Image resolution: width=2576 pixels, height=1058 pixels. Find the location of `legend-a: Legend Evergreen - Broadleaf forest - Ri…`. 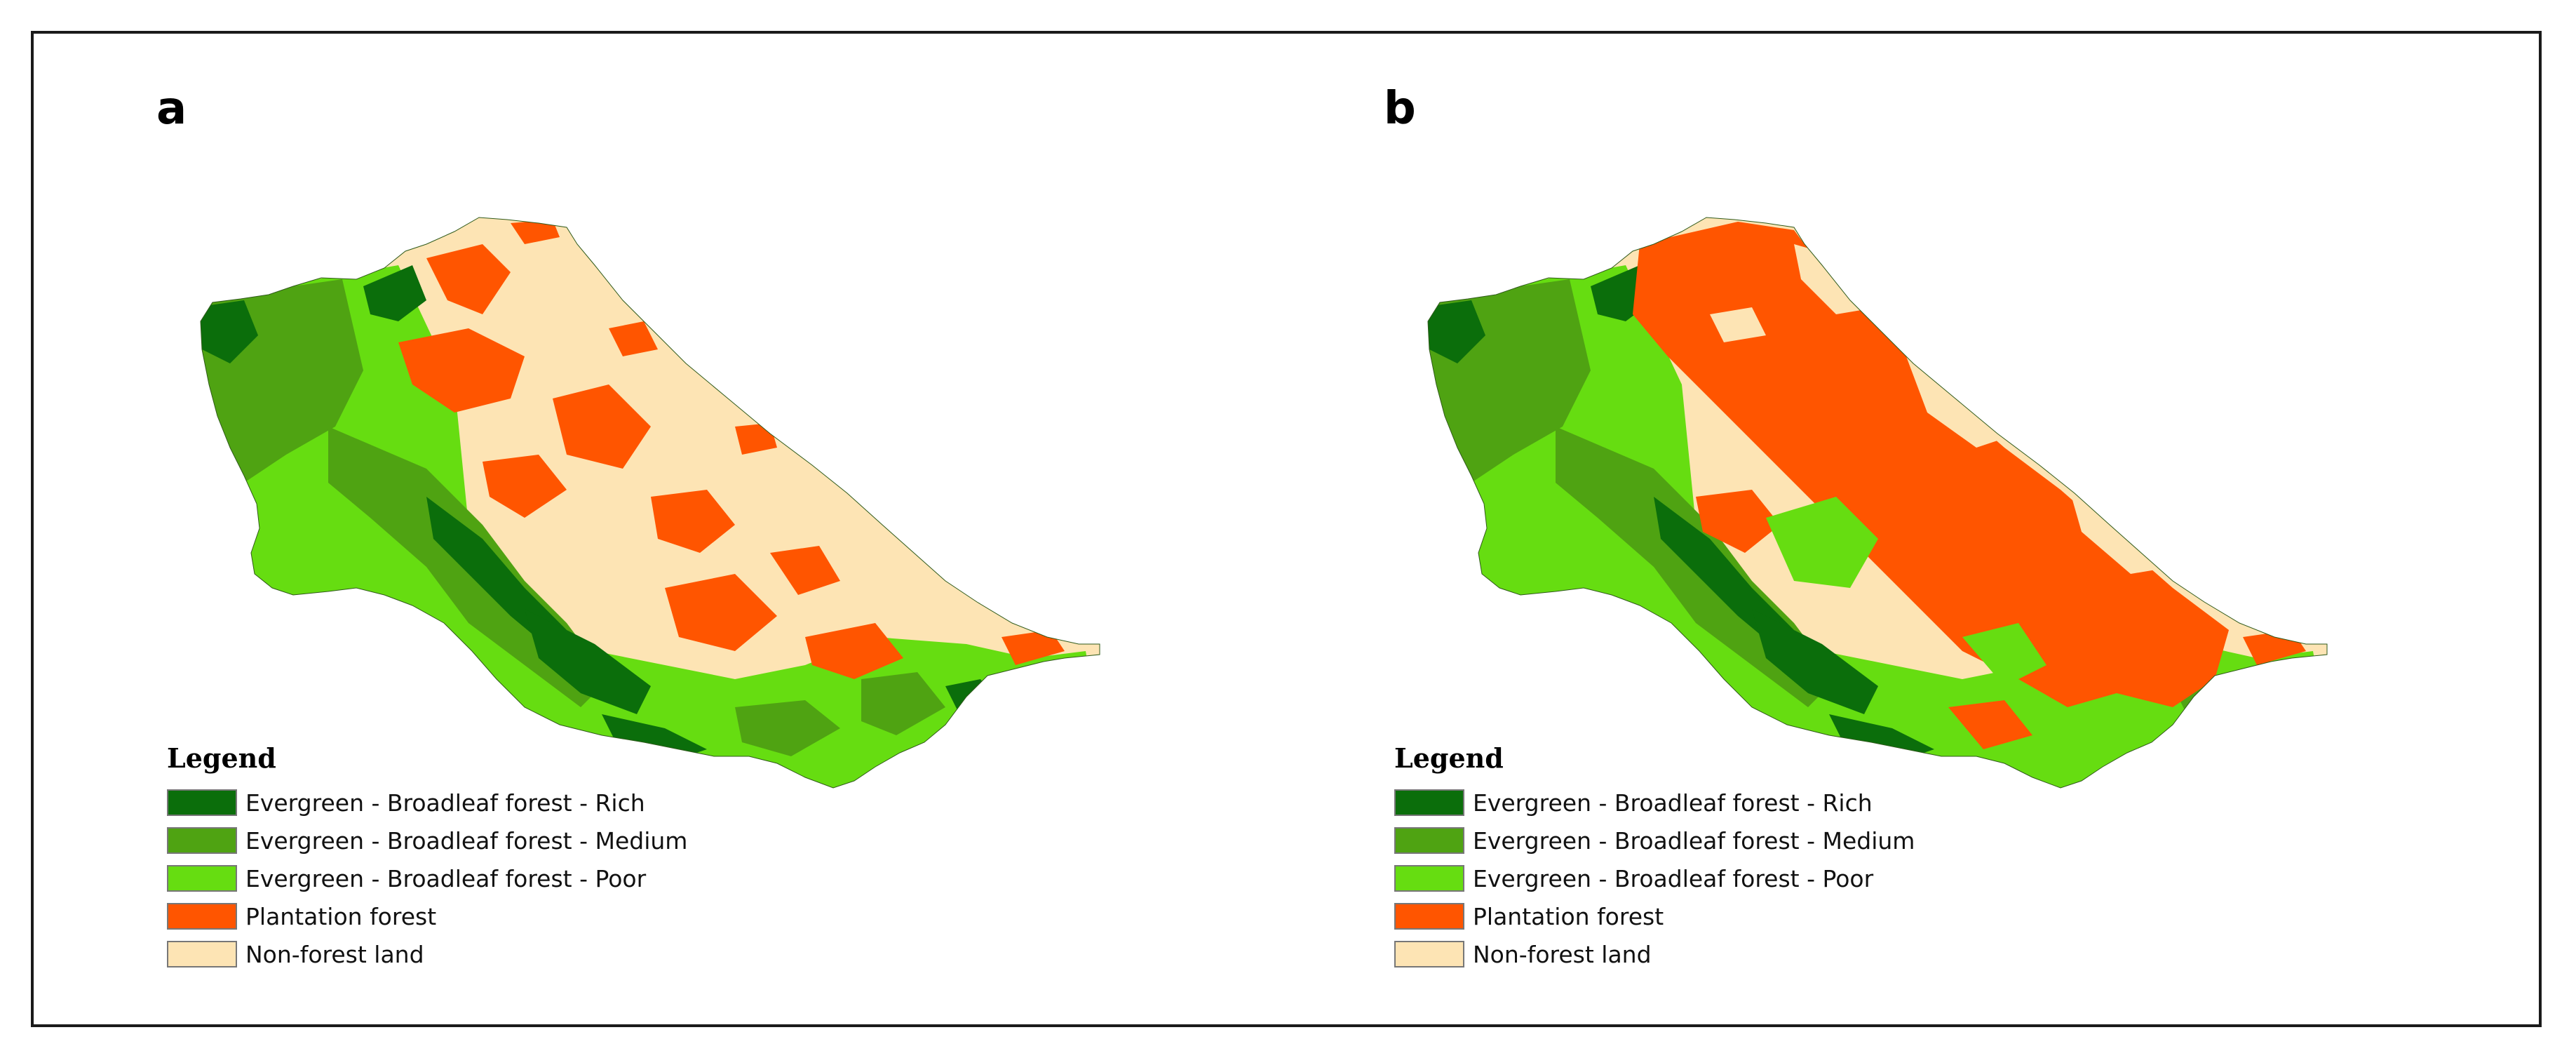

legend-a: Legend Evergreen - Broadleaf forest - Ri… is located at coordinates (427, 857).